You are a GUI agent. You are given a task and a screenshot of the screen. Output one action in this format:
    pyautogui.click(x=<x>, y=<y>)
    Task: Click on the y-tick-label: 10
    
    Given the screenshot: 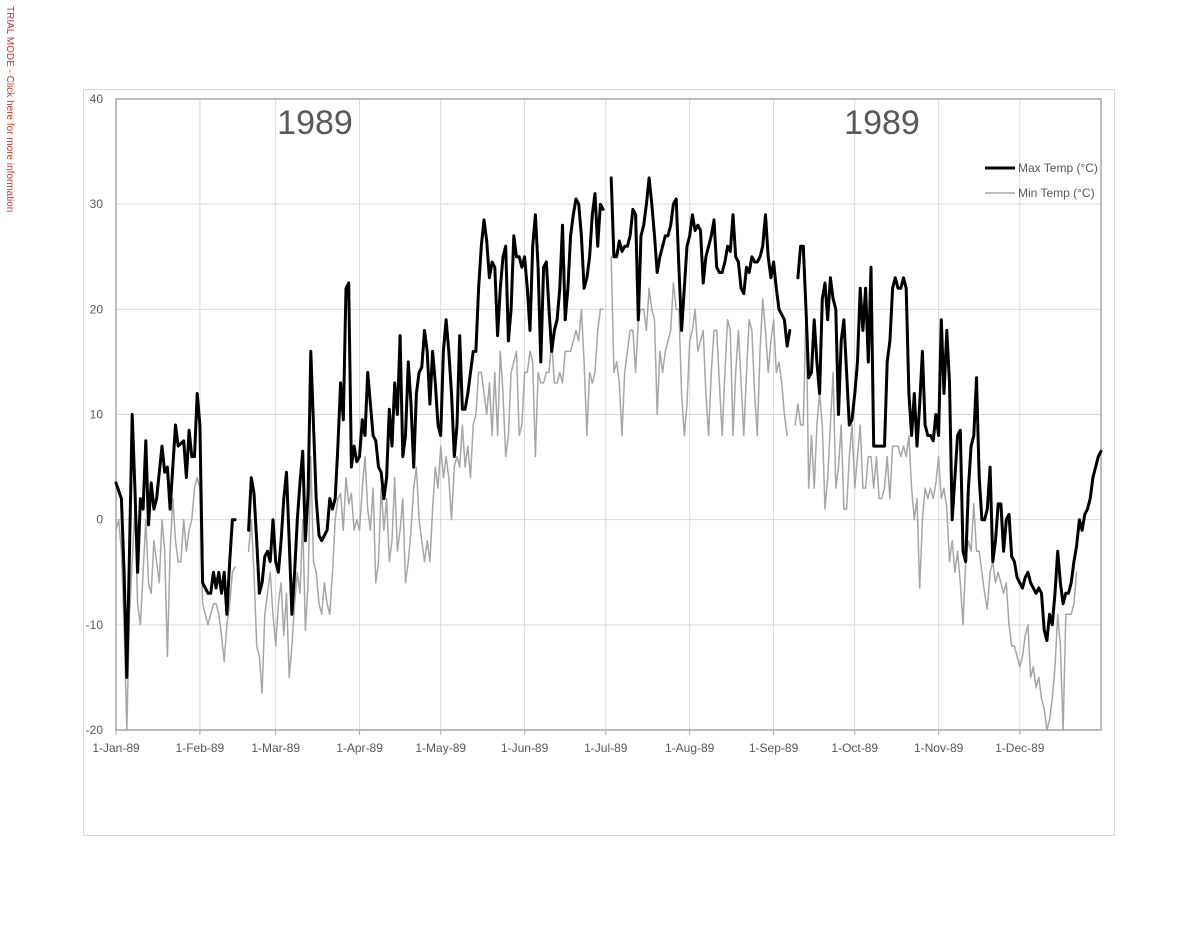 What is the action you would take?
    pyautogui.click(x=97, y=415)
    